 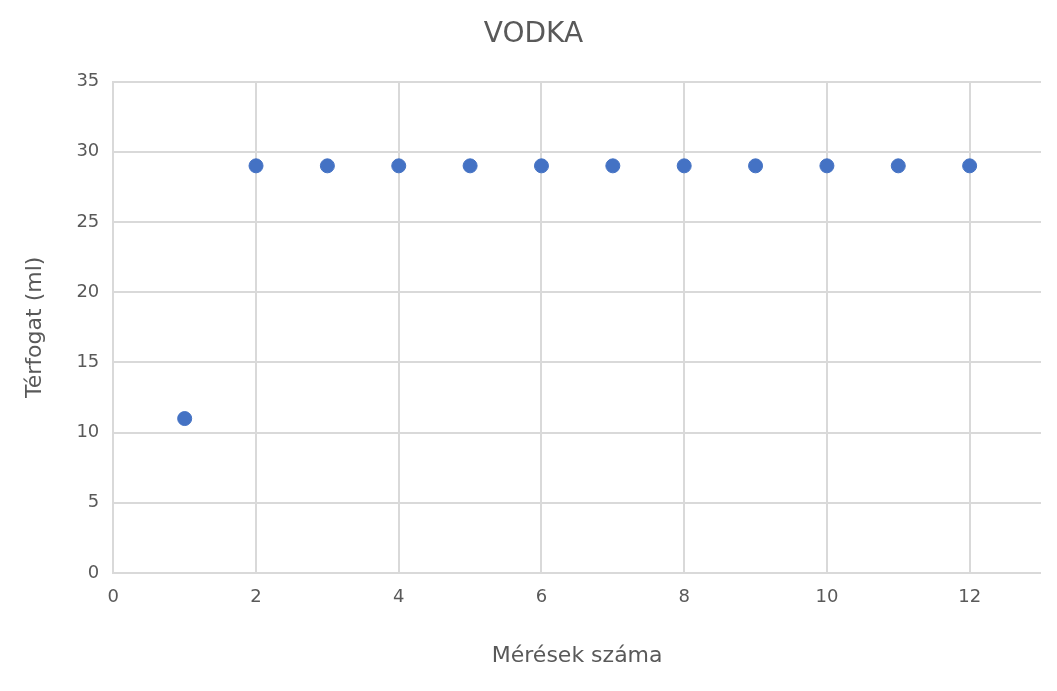 What do you see at coordinates (88, 150) in the screenshot?
I see `y-tick-label: 30` at bounding box center [88, 150].